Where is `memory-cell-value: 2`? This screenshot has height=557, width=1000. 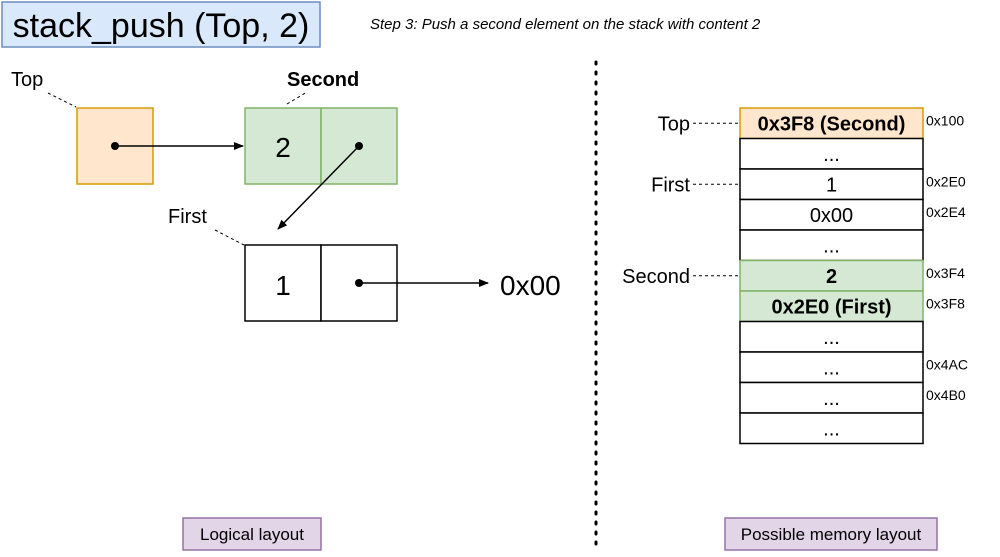 memory-cell-value: 2 is located at coordinates (831, 277).